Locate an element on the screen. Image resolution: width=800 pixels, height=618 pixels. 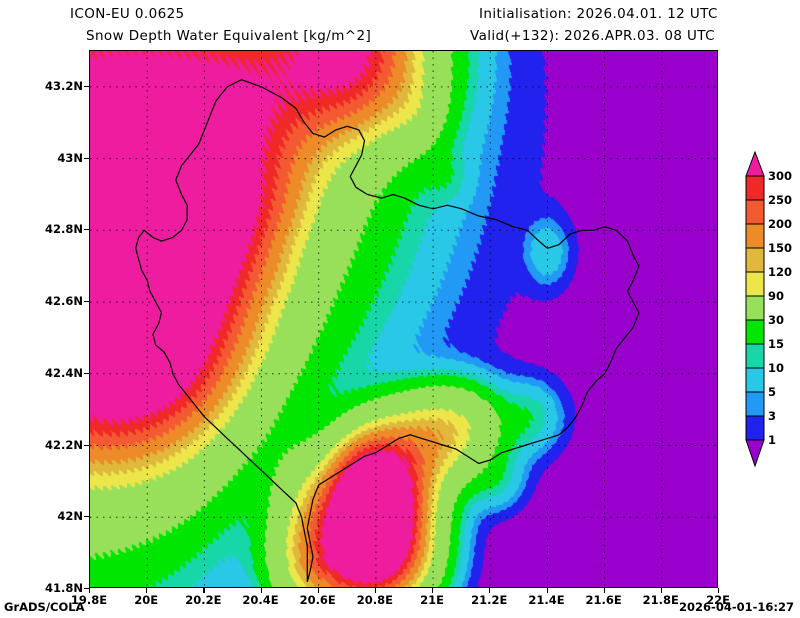
colorbar-label-200: 200 is located at coordinates (780, 224).